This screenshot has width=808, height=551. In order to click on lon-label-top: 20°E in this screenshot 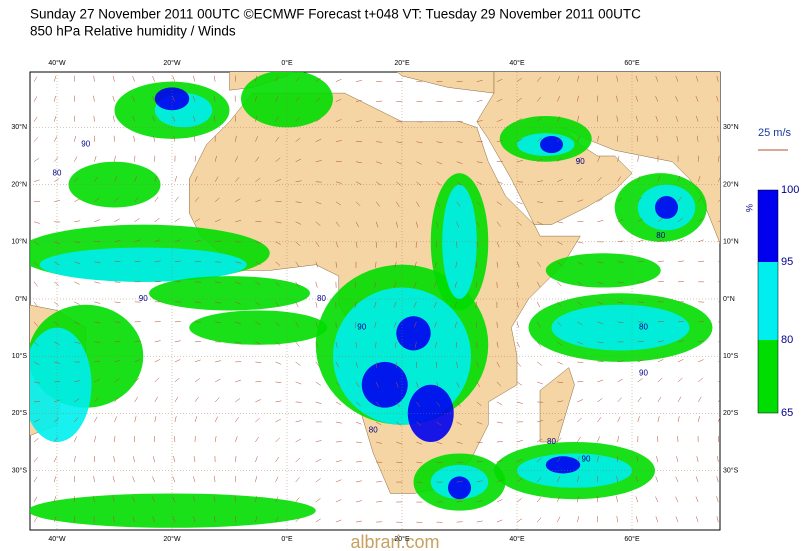, I will do `click(402, 63)`.